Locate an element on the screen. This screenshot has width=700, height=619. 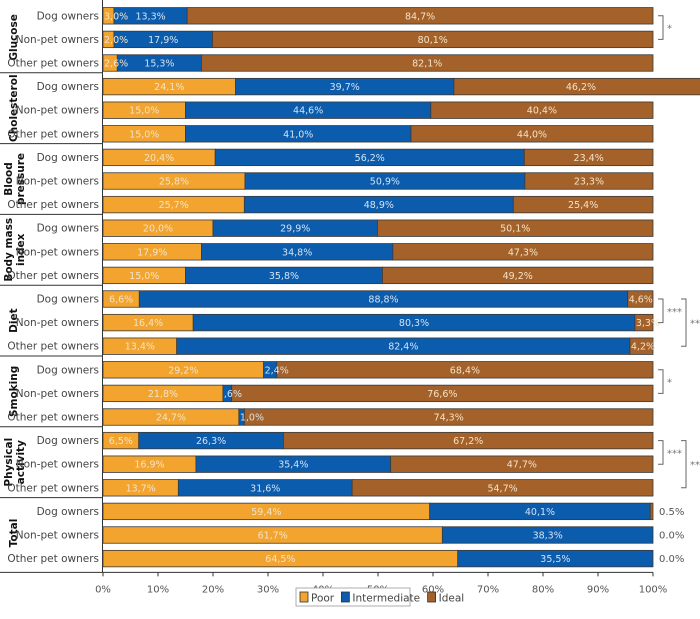
x-tick-label: 80% is located at coordinates (543, 589).